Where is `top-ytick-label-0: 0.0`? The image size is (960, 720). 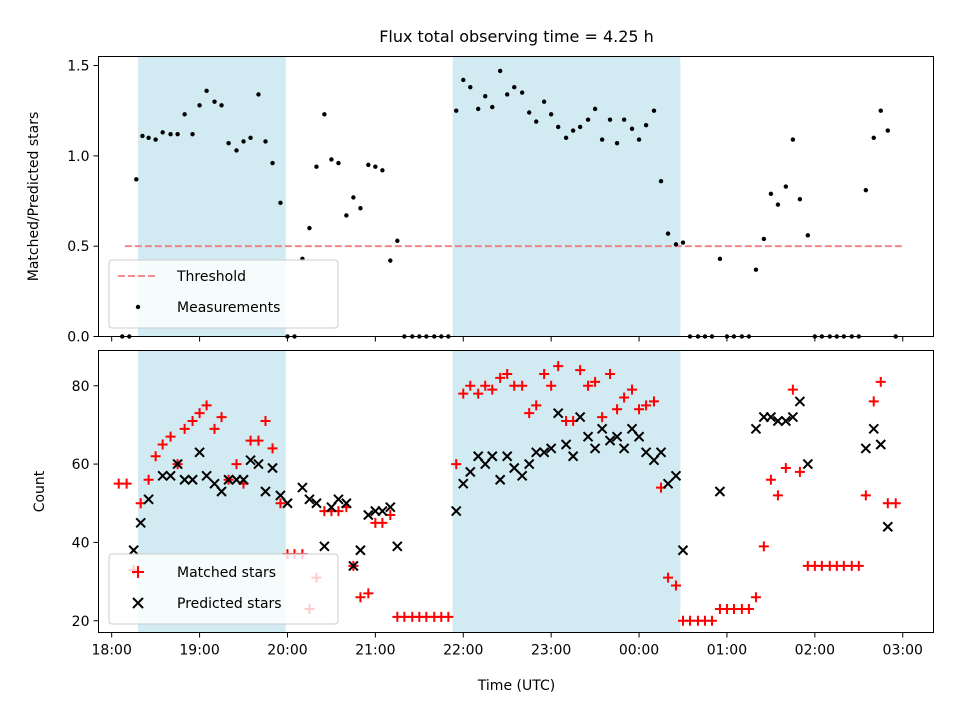
top-ytick-label-0: 0.0 is located at coordinates (78, 338).